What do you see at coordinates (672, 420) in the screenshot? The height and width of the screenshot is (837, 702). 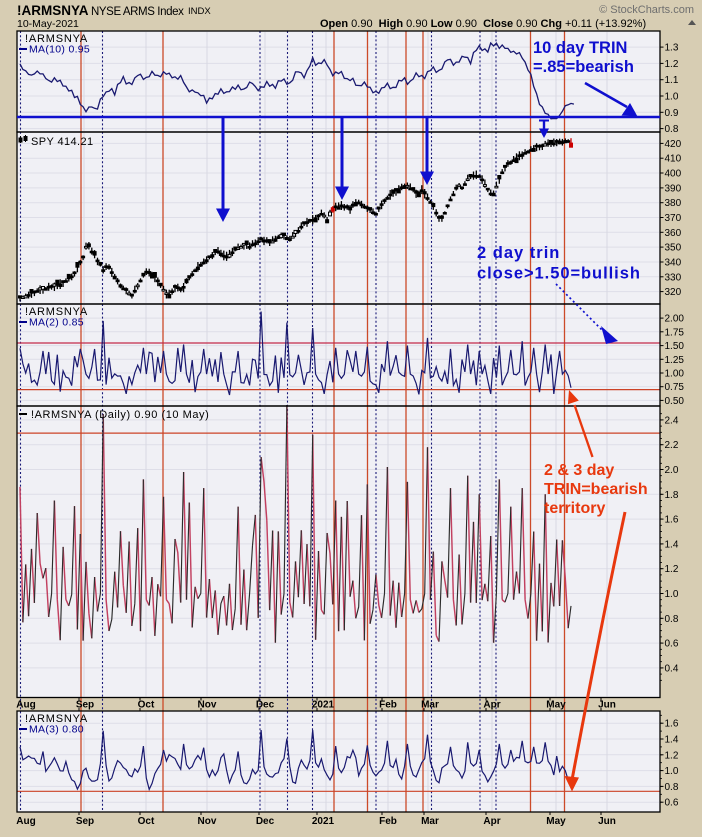 I see `svg-text: 2.4` at bounding box center [672, 420].